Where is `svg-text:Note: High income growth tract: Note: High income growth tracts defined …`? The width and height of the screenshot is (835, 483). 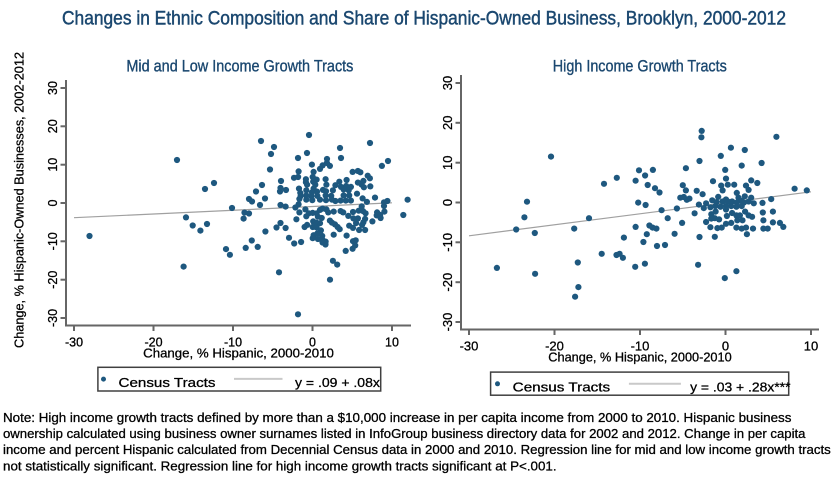
svg-text:Note: High income growth tract: Note: High income growth tracts defined … is located at coordinates (397, 418).